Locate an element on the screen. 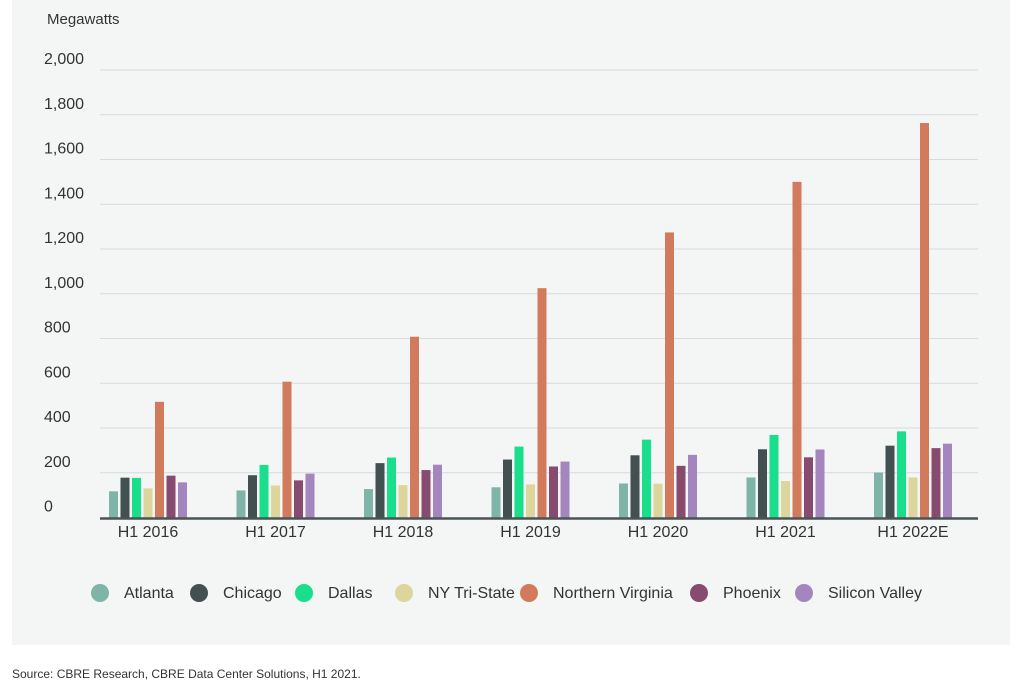 This screenshot has height=687, width=1024. y-tick-label: 0 is located at coordinates (48, 507).